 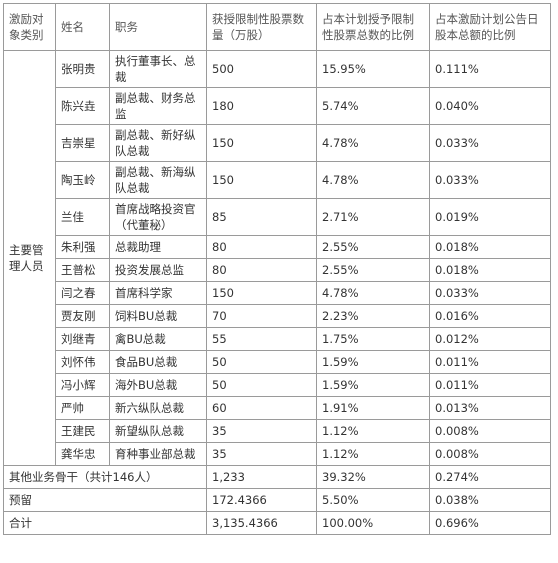 I want to click on shares-cell: 180, so click(x=261, y=106).